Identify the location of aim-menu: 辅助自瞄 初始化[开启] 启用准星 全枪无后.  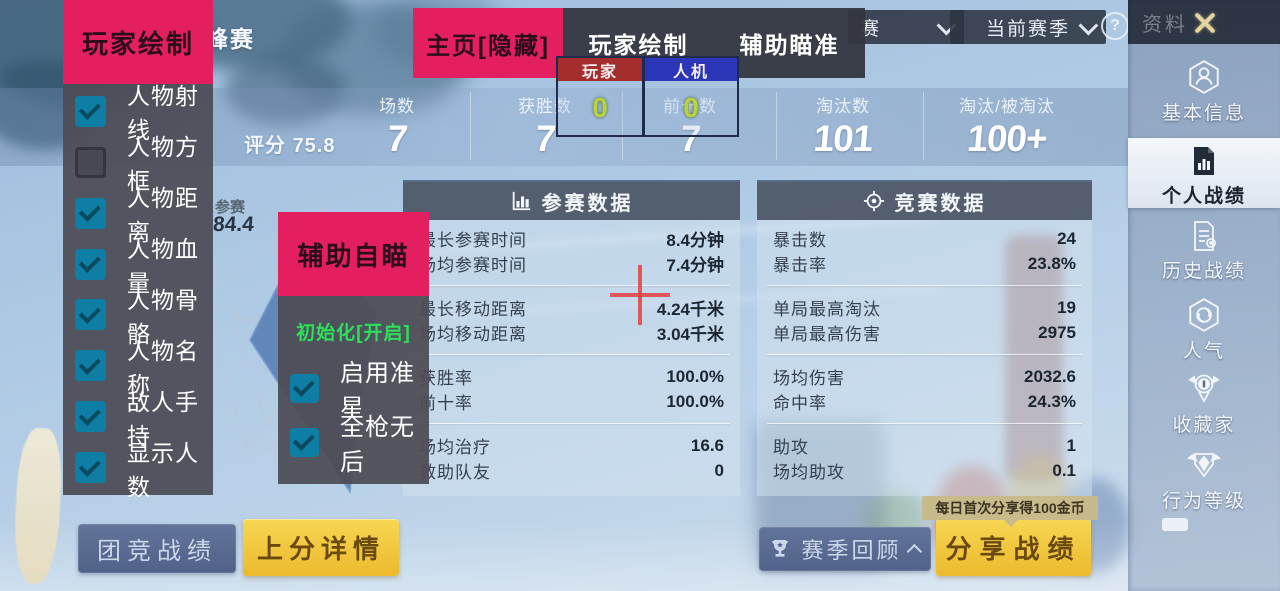
(353, 348).